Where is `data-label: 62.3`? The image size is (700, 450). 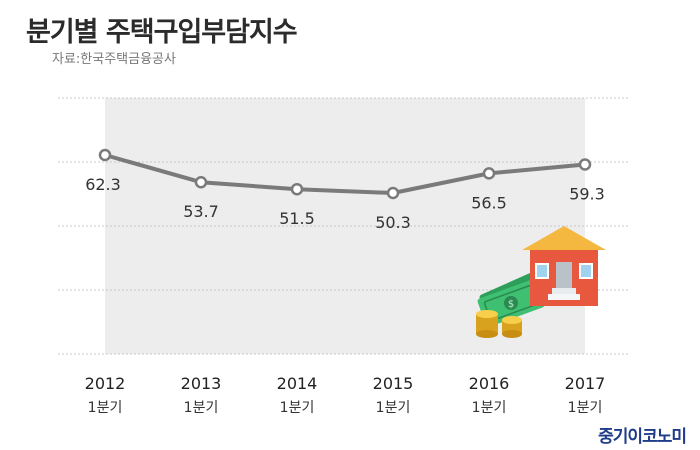
data-label: 62.3 is located at coordinates (103, 184).